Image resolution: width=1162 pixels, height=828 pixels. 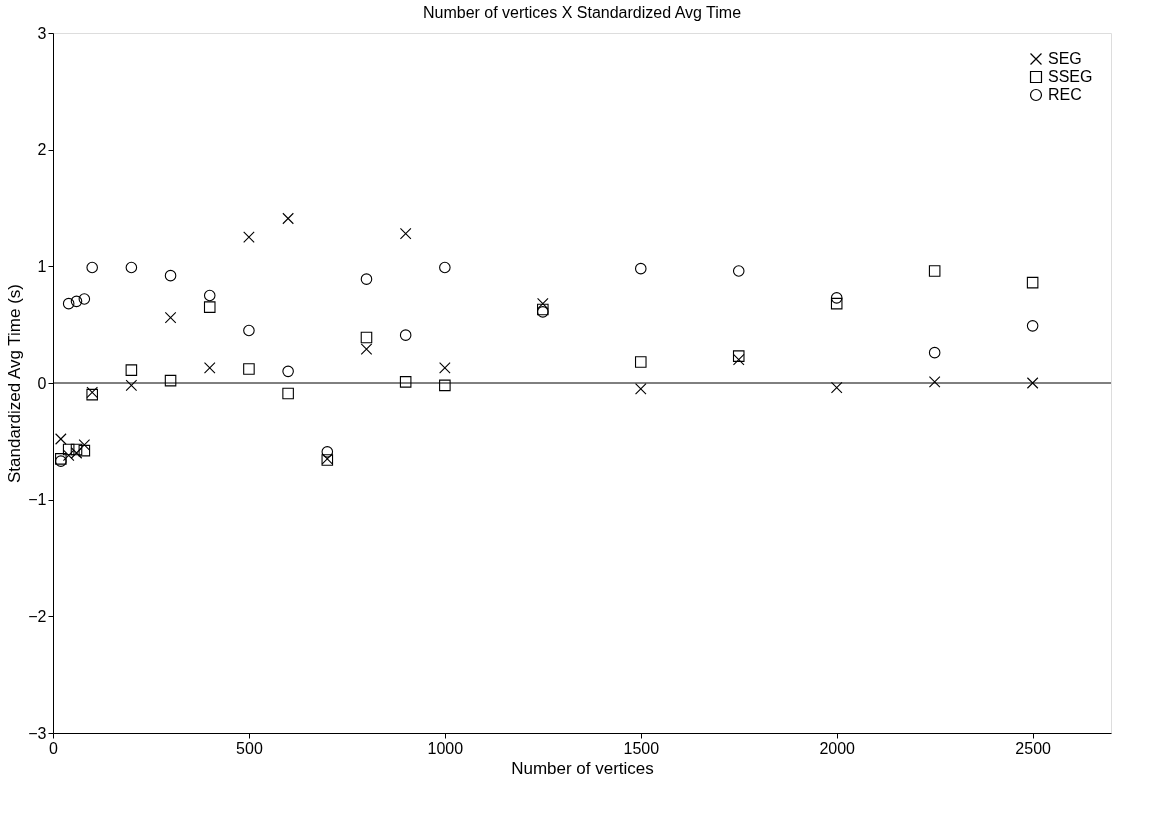 What do you see at coordinates (42, 150) in the screenshot?
I see `y-tick-label: 2` at bounding box center [42, 150].